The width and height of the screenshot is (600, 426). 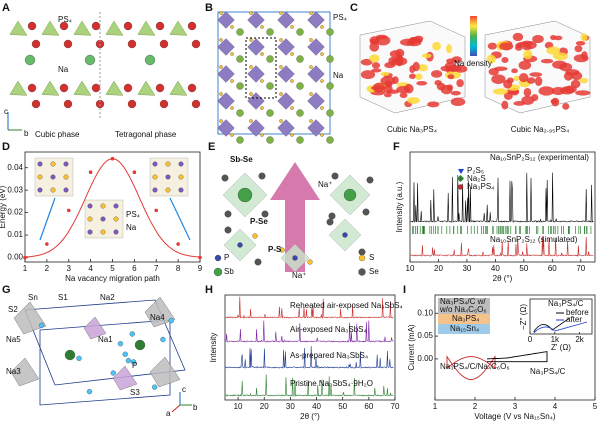 I want to click on x-axis-label: 2θ (°), so click(x=310, y=416).